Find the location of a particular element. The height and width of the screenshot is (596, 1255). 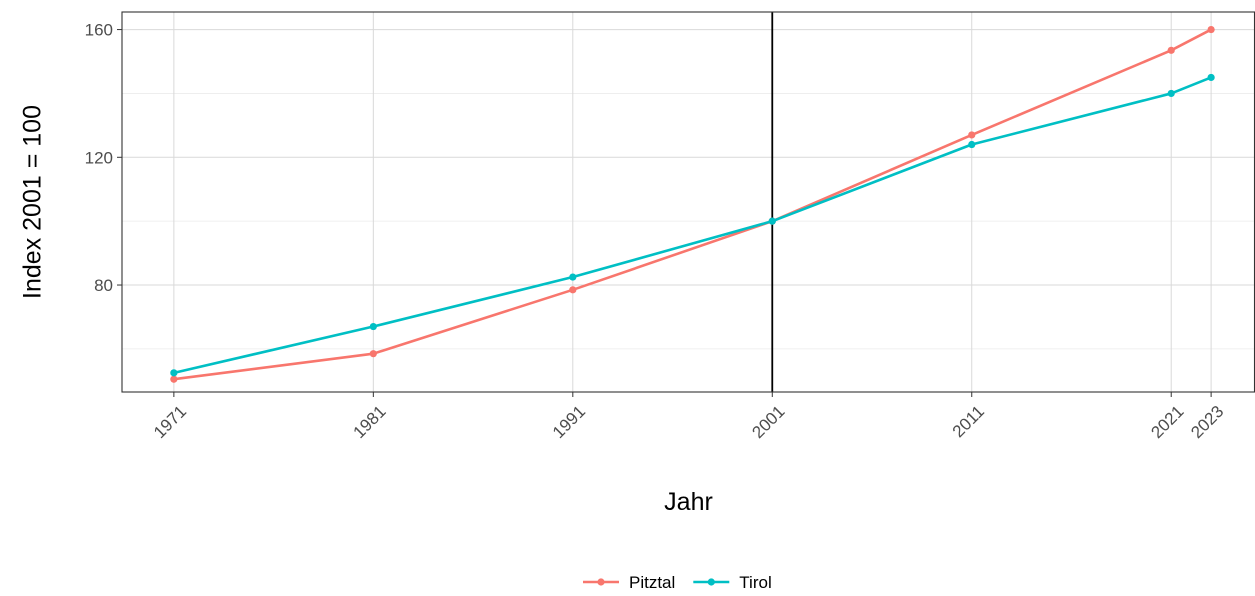

y-tick-label: 160 is located at coordinates (99, 30).